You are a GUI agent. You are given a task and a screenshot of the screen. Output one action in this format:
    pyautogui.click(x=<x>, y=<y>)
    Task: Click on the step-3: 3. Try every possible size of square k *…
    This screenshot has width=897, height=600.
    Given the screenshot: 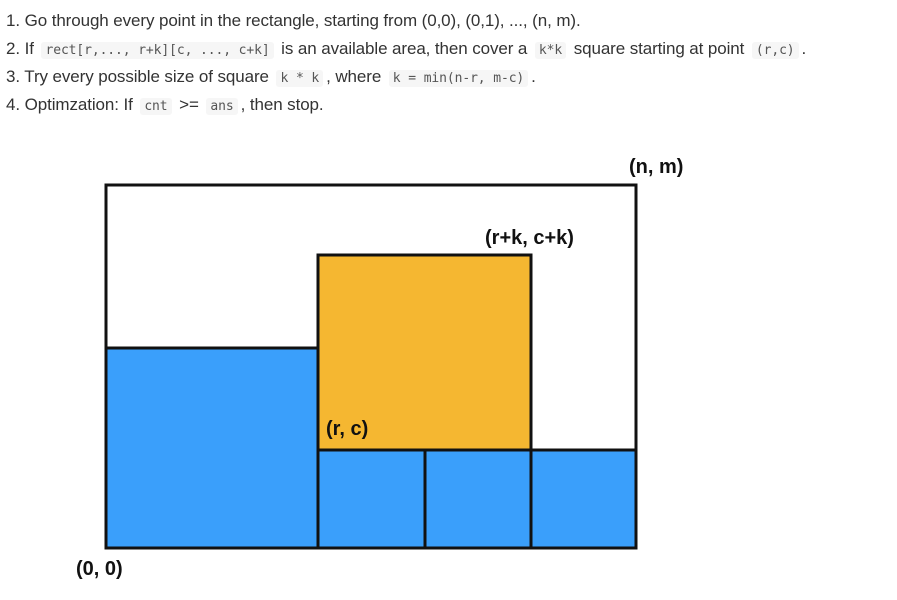 What is the action you would take?
    pyautogui.click(x=446, y=78)
    